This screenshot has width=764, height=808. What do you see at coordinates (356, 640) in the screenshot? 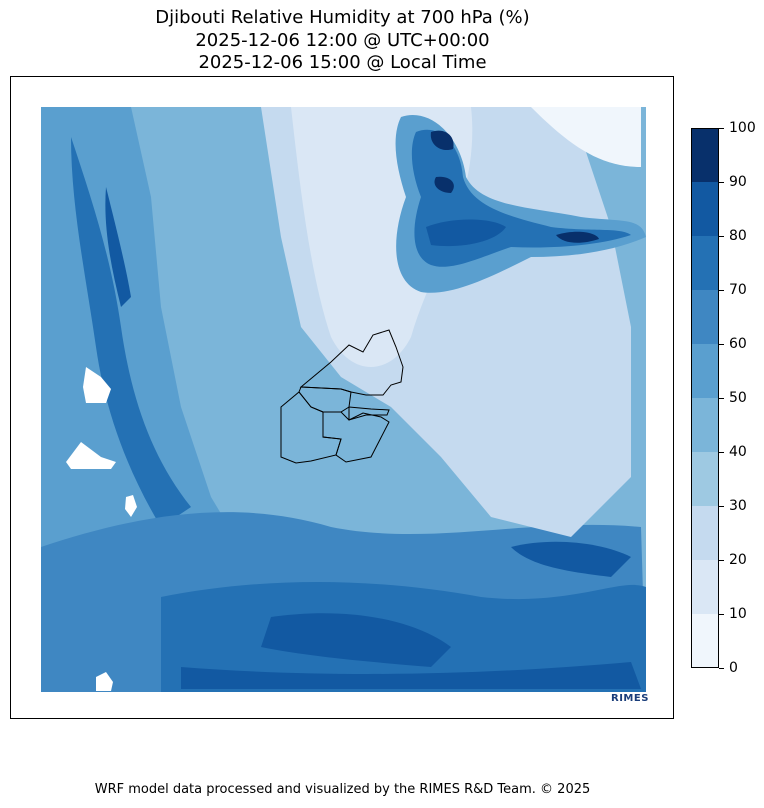
I see `field-south-core` at bounding box center [356, 640].